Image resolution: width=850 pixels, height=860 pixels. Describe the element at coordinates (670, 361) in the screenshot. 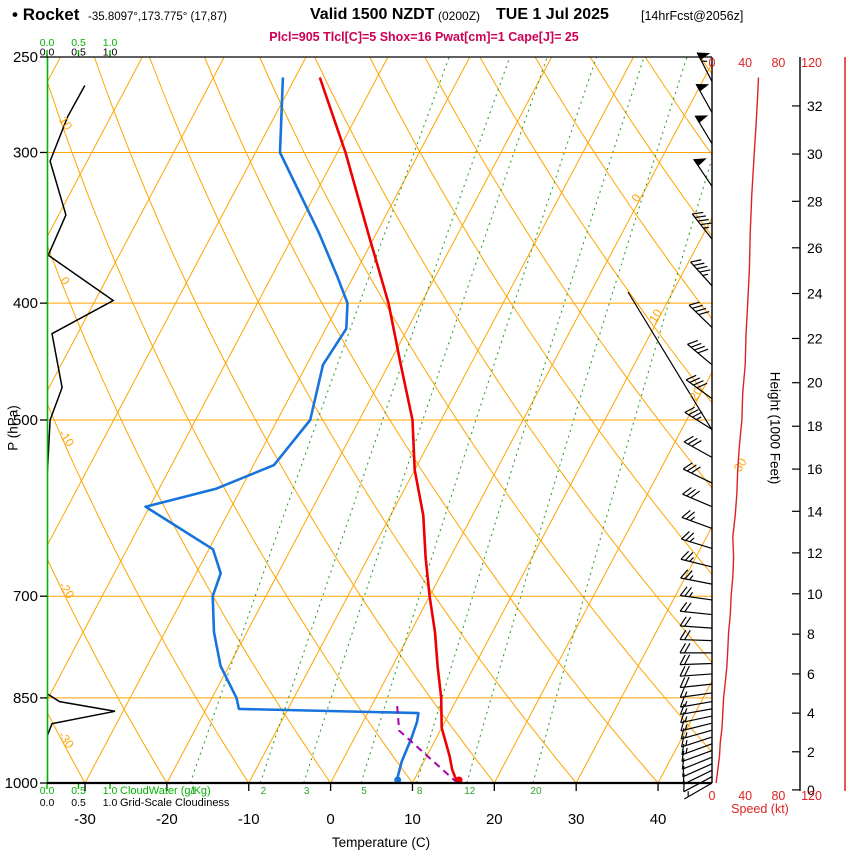

I see `diagonal-line` at that location.